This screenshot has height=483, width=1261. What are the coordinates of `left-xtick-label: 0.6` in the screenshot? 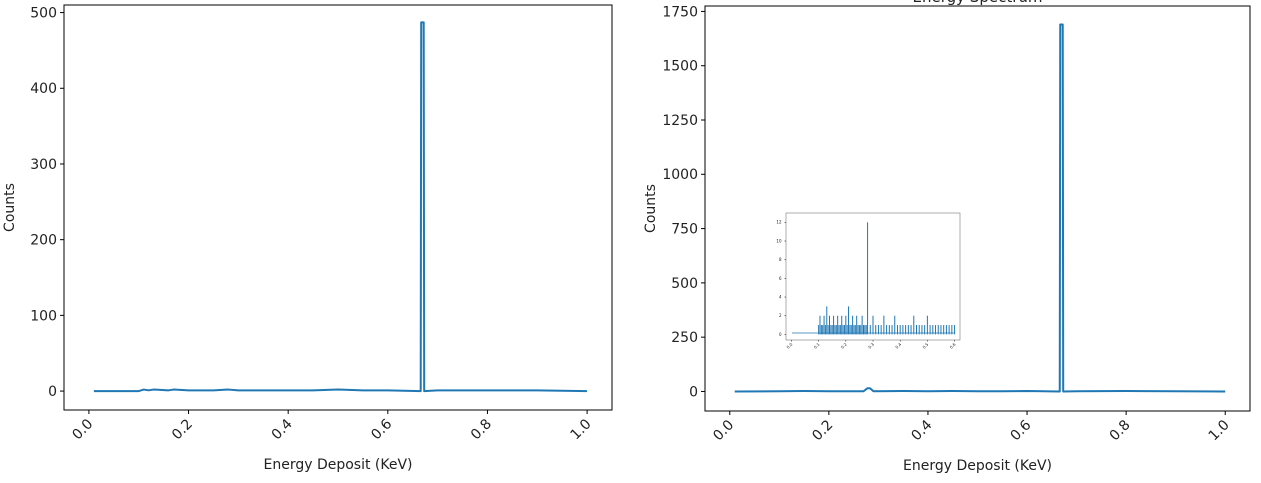 It's located at (381, 429).